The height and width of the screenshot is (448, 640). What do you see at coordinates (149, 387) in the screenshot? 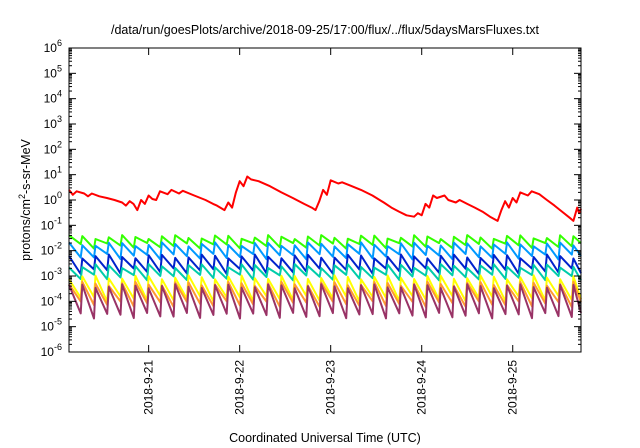
I see `x-tick-label: 2018-9-21` at bounding box center [149, 387].